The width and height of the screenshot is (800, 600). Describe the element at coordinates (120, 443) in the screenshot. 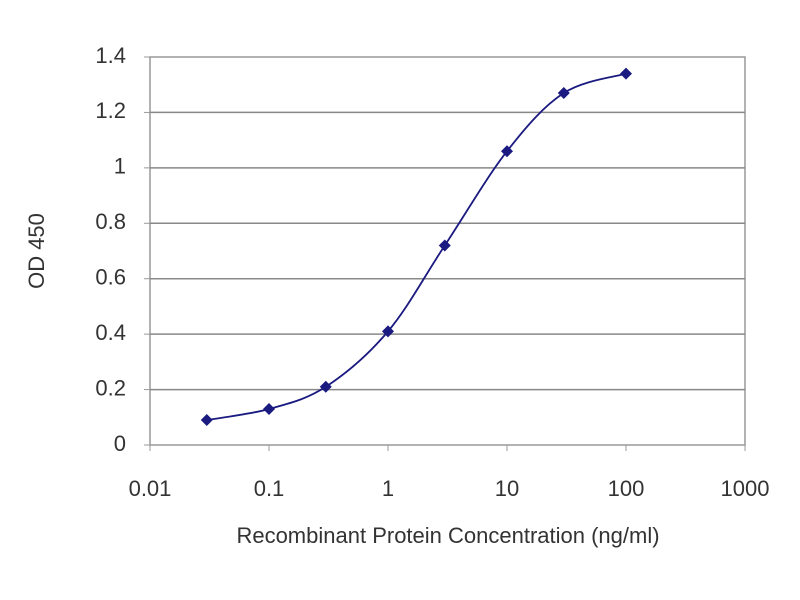

I see `y-tick-label: 0` at that location.